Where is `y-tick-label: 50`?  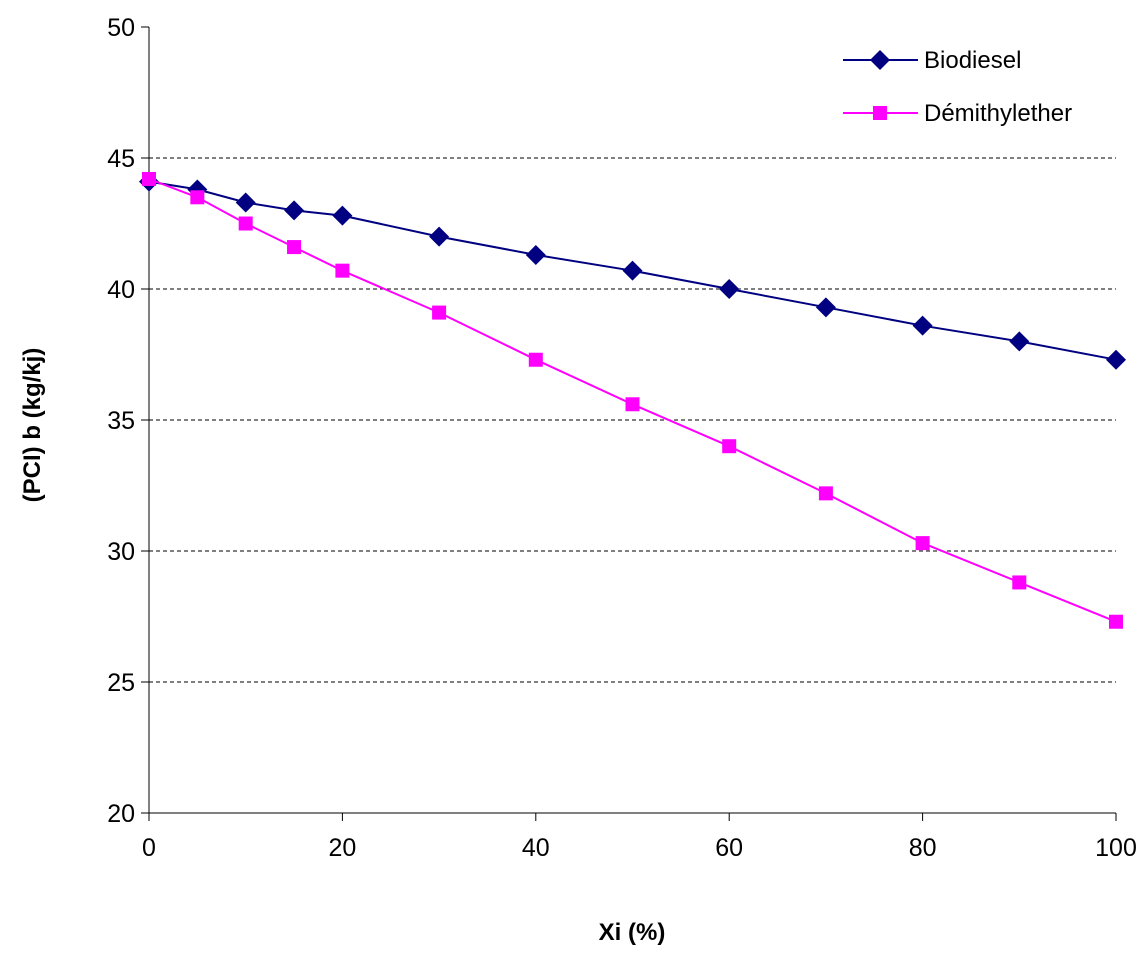 y-tick-label: 50 is located at coordinates (121, 28).